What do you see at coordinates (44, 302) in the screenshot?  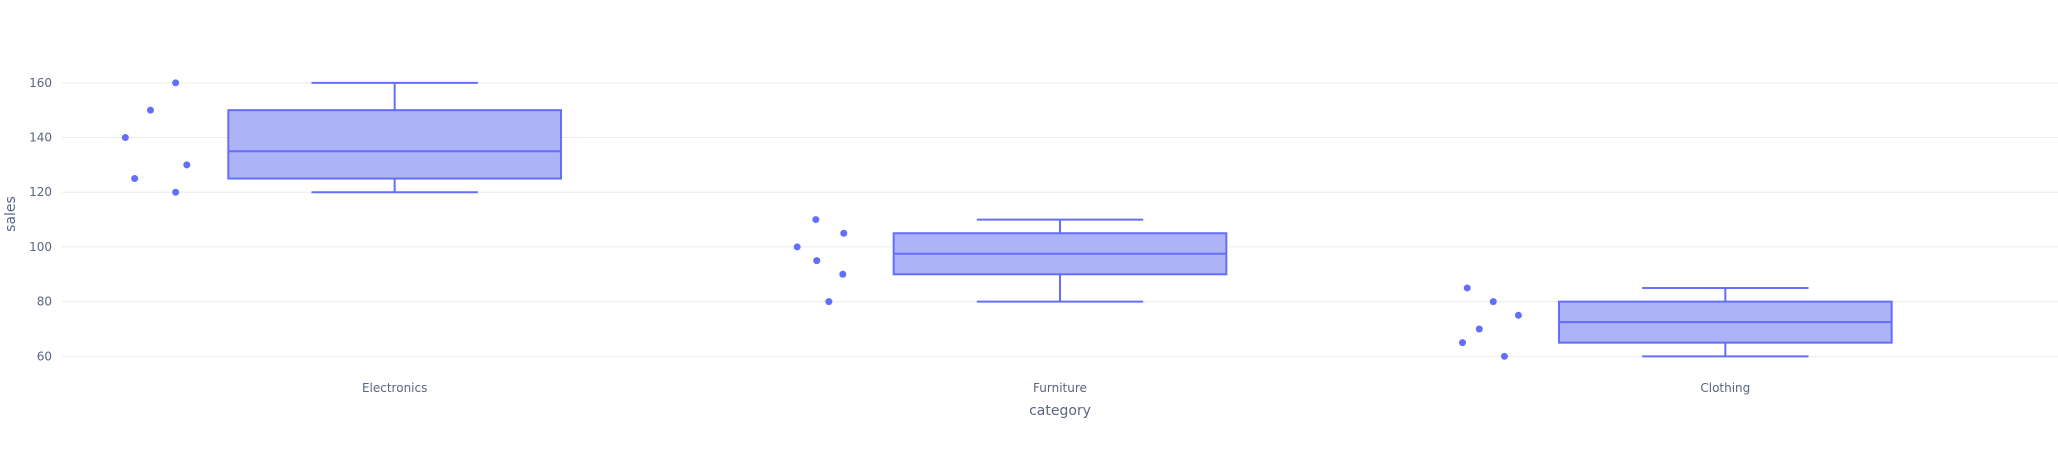 I see `y-tick-label: 80` at bounding box center [44, 302].